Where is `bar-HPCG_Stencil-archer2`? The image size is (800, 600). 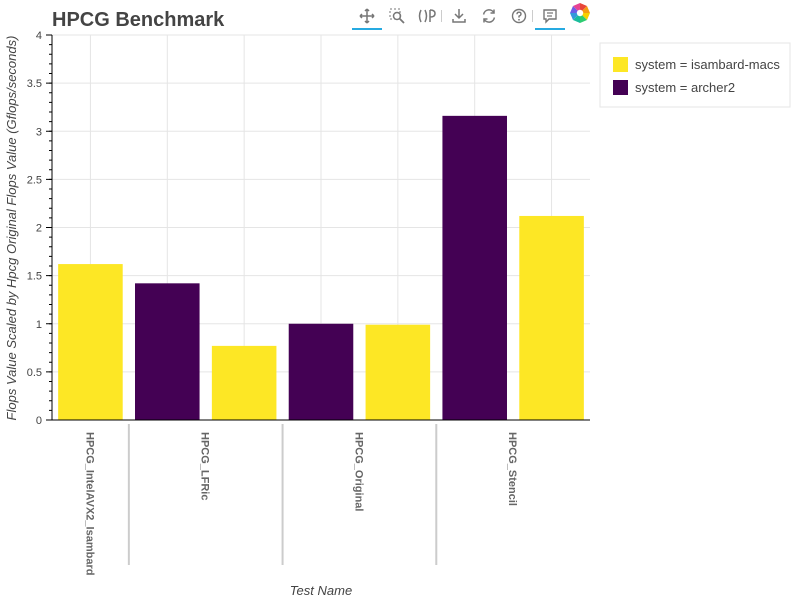
bar-HPCG_Stencil-archer2 is located at coordinates (474, 268).